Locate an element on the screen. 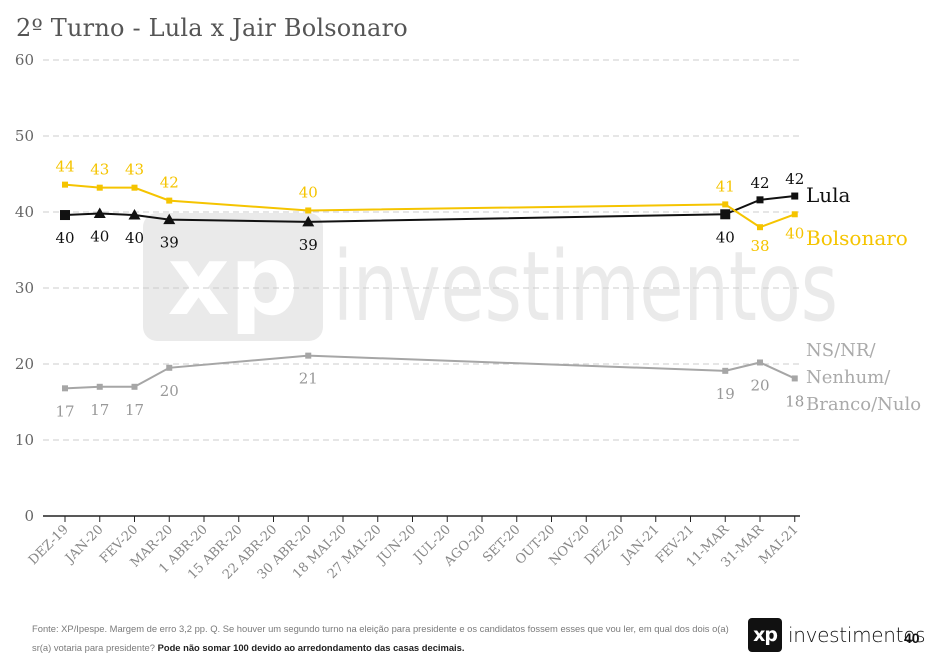  y-tick-label: 30 is located at coordinates (24, 288).